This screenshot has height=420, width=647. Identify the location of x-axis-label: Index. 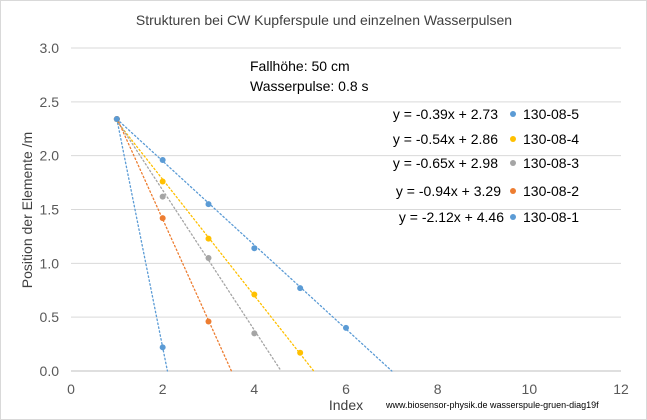
(346, 405).